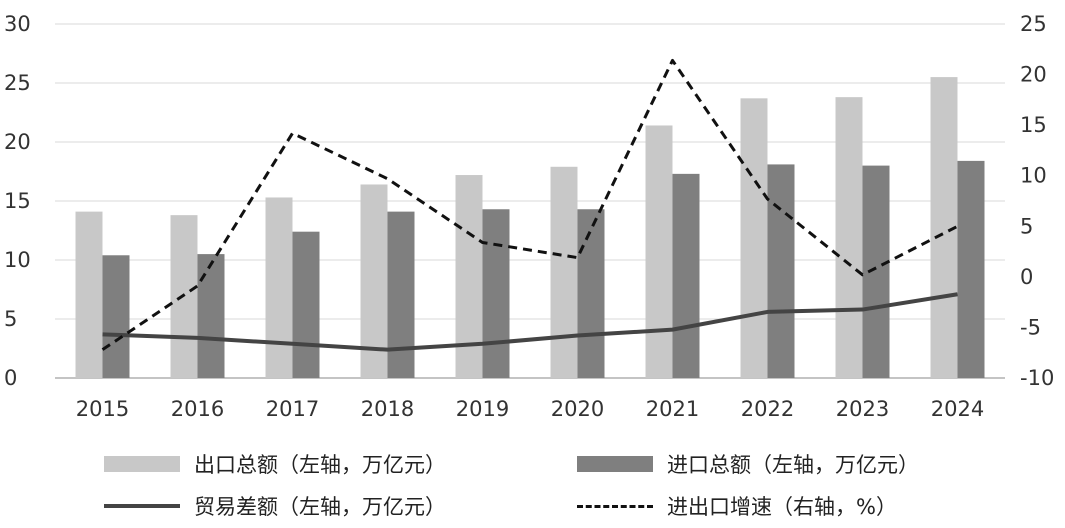  Describe the element at coordinates (793, 465) in the screenshot. I see `legend-label-import: 进口总额（左轴，万亿元）` at that location.